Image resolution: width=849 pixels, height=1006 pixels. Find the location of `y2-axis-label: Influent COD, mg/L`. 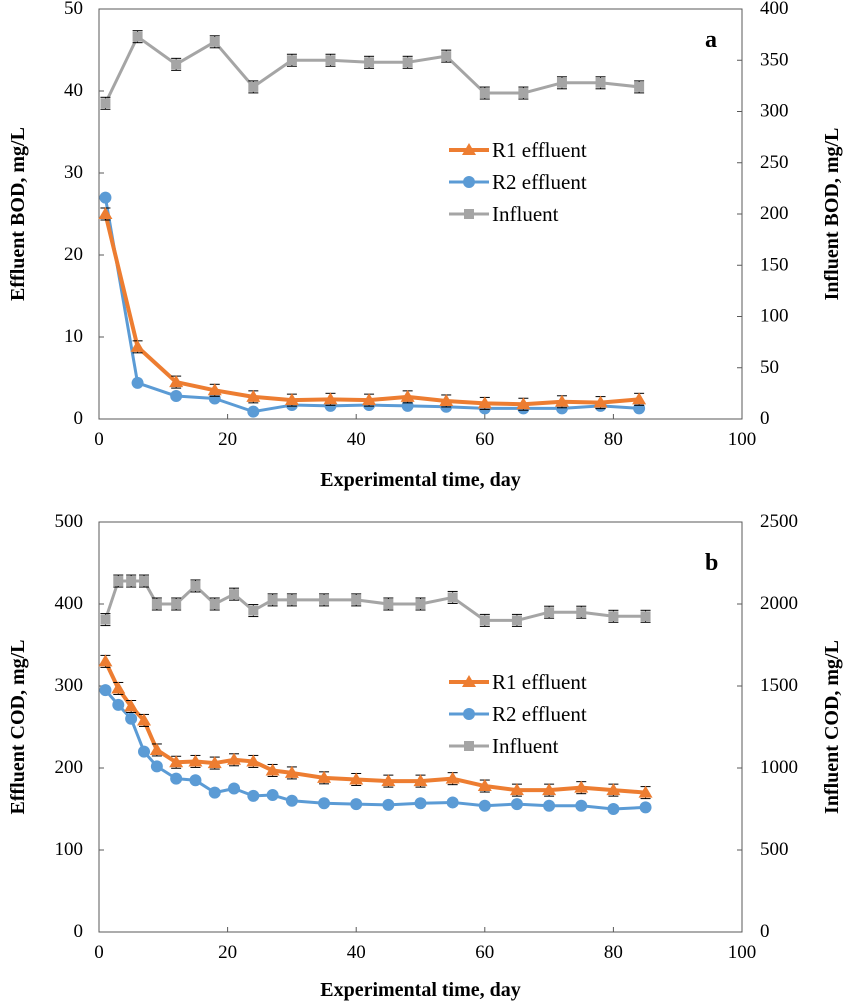

y2-axis-label: Influent COD, mg/L is located at coordinates (832, 727).